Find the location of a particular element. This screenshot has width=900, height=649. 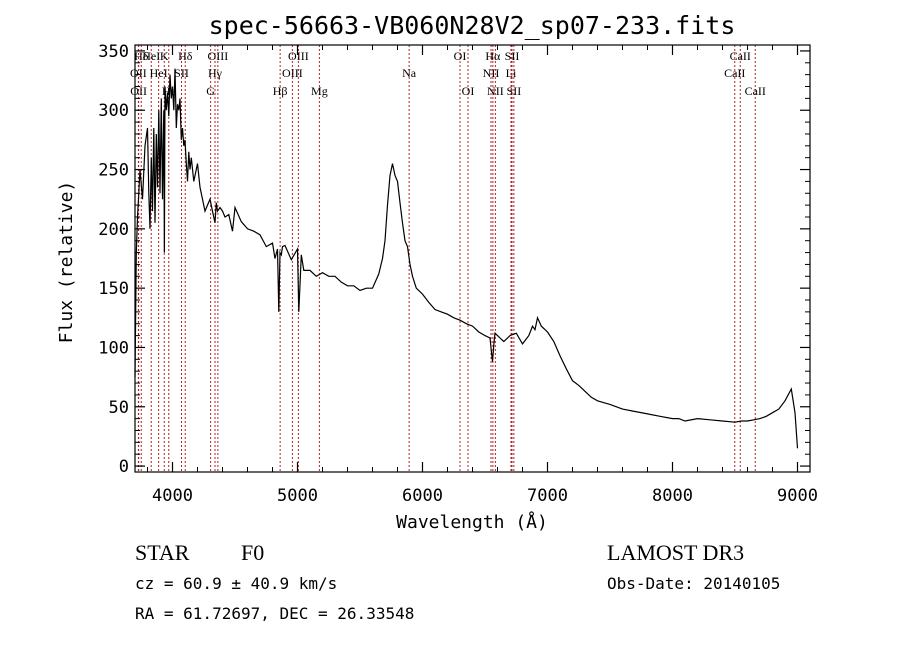

emission-line-label-11: HeI is located at coordinates (159, 73).